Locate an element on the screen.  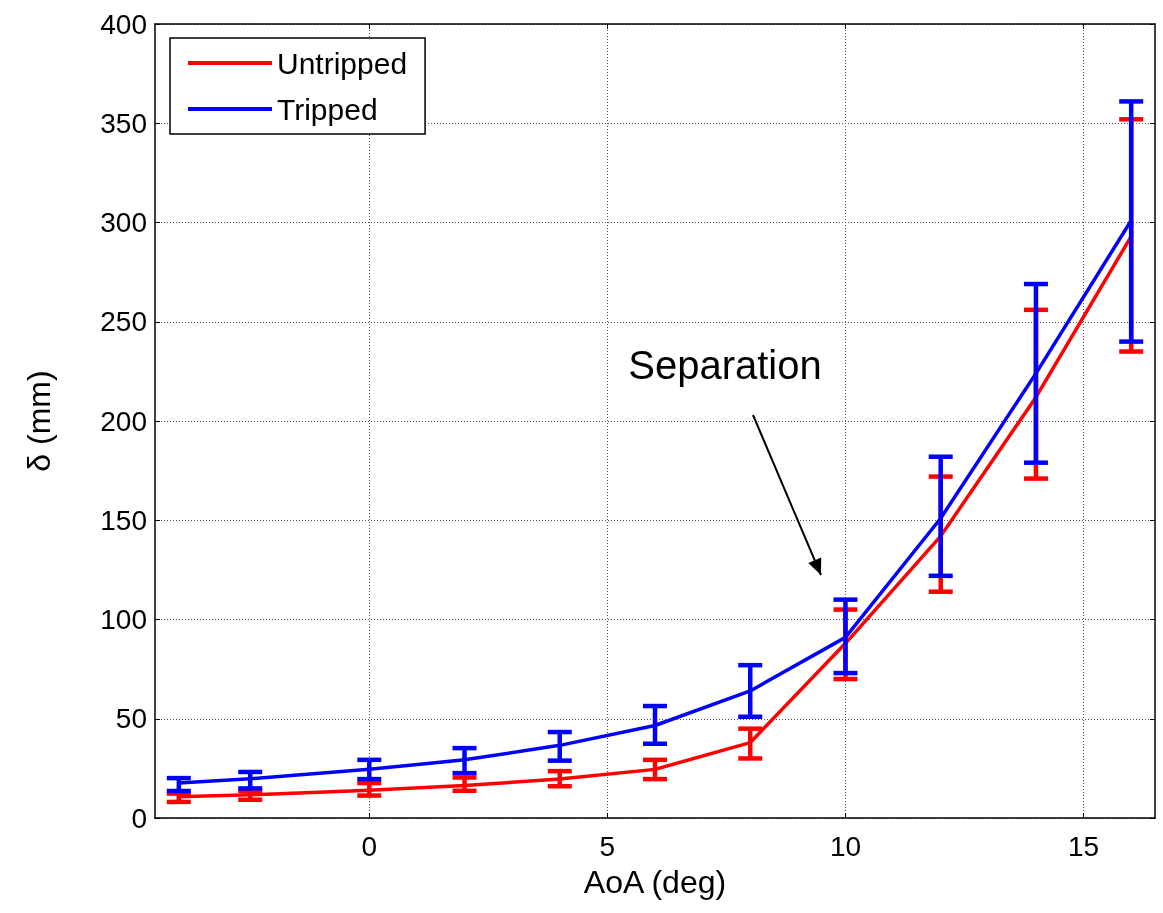
y-tick-label: 250 is located at coordinates (123, 322).